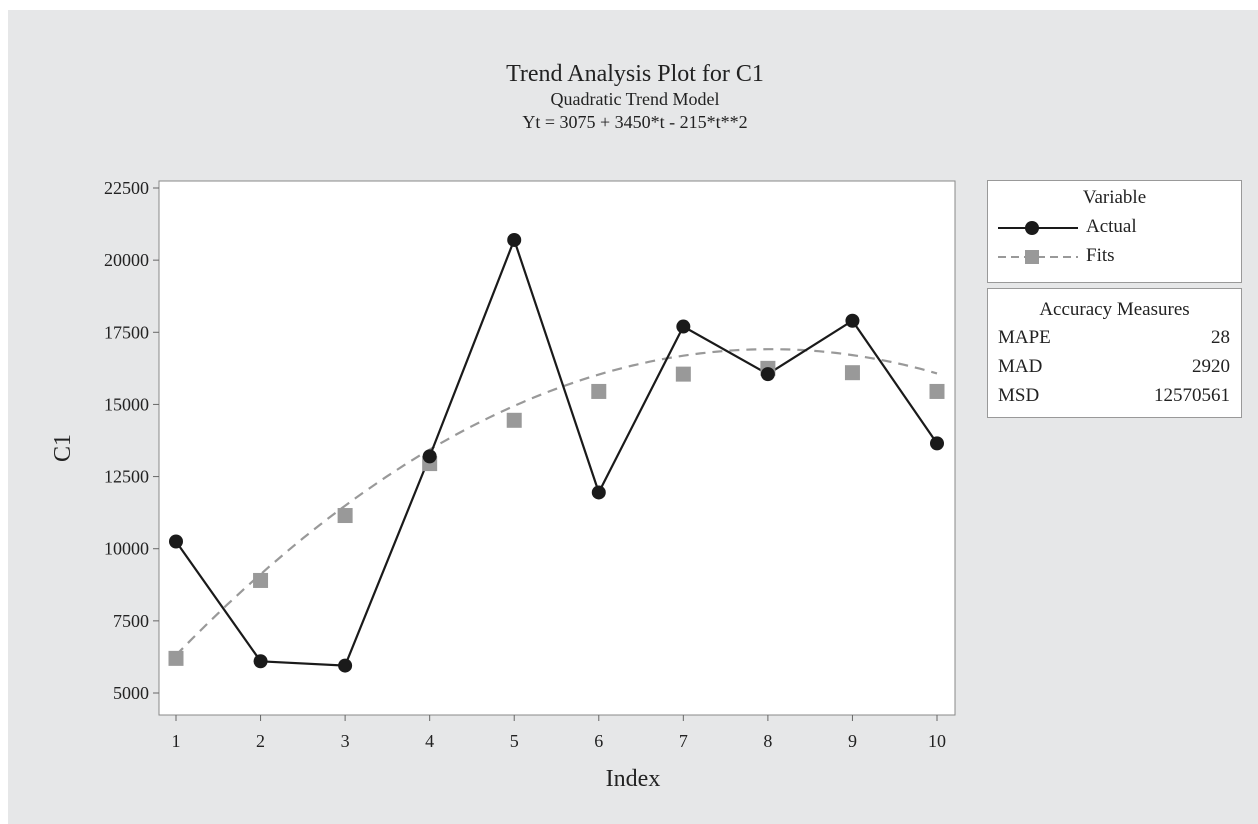  What do you see at coordinates (126, 477) in the screenshot?
I see `y-tick-label: 12500` at bounding box center [126, 477].